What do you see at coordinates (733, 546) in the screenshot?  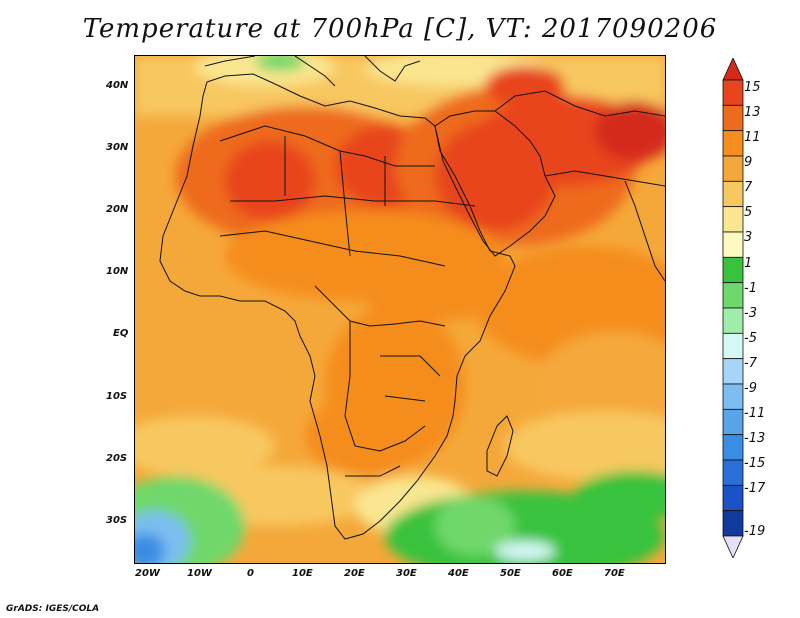 I see `colorbar-bottom-arrow` at bounding box center [733, 546].